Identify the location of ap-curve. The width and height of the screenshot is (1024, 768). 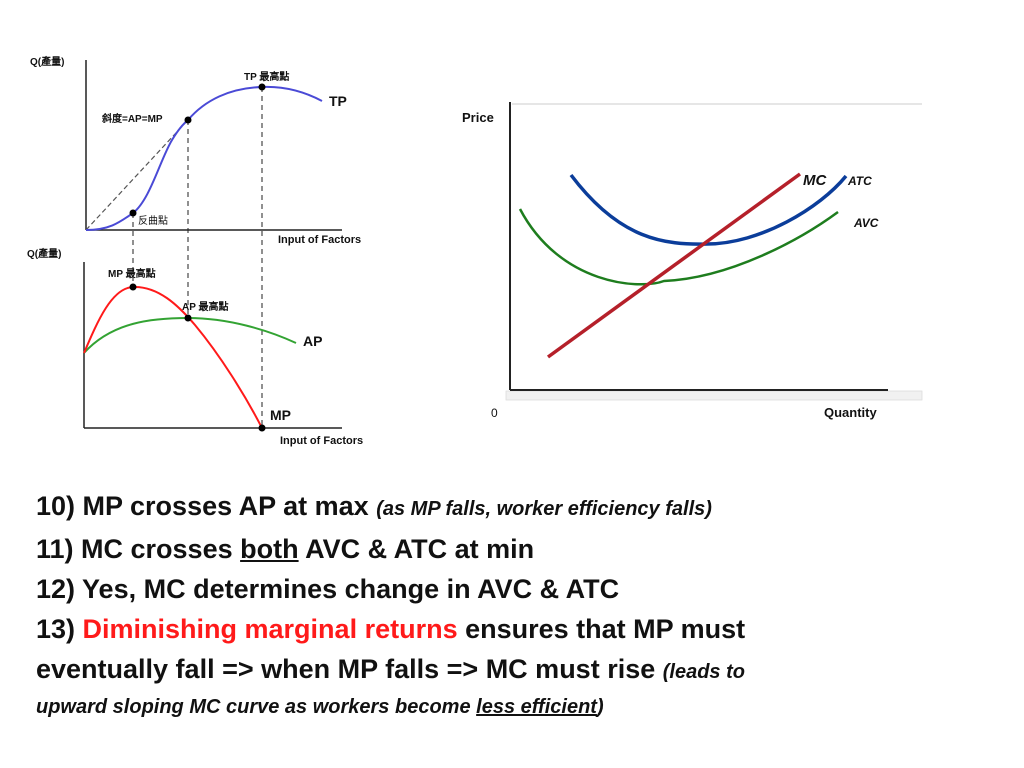
(190, 335).